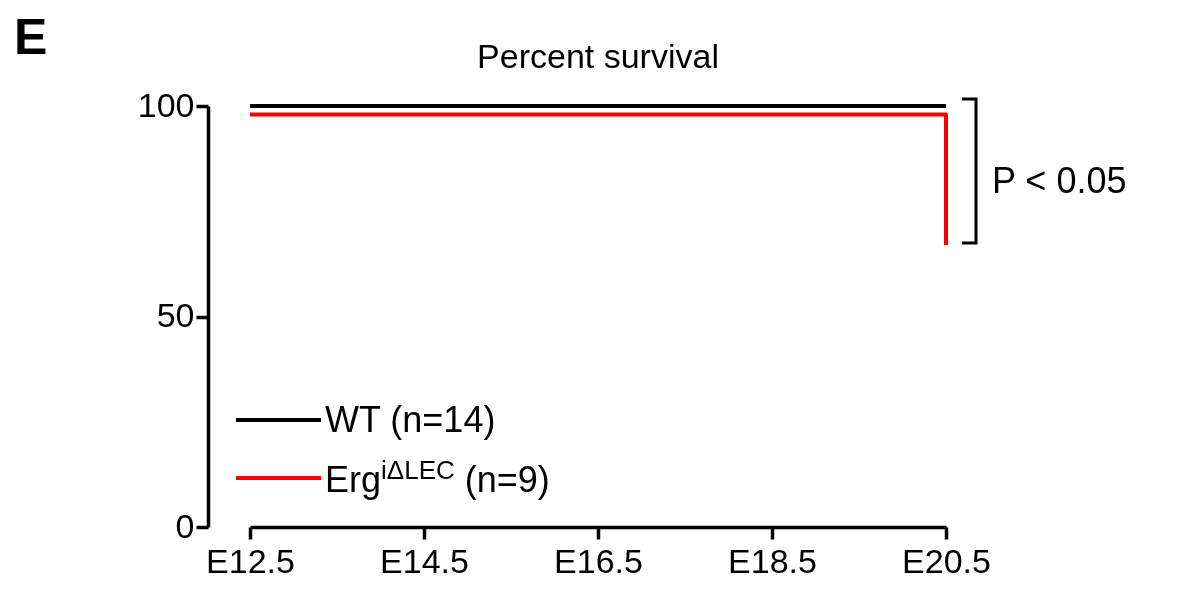  I want to click on x-tick-label: E20.5, so click(946, 560).